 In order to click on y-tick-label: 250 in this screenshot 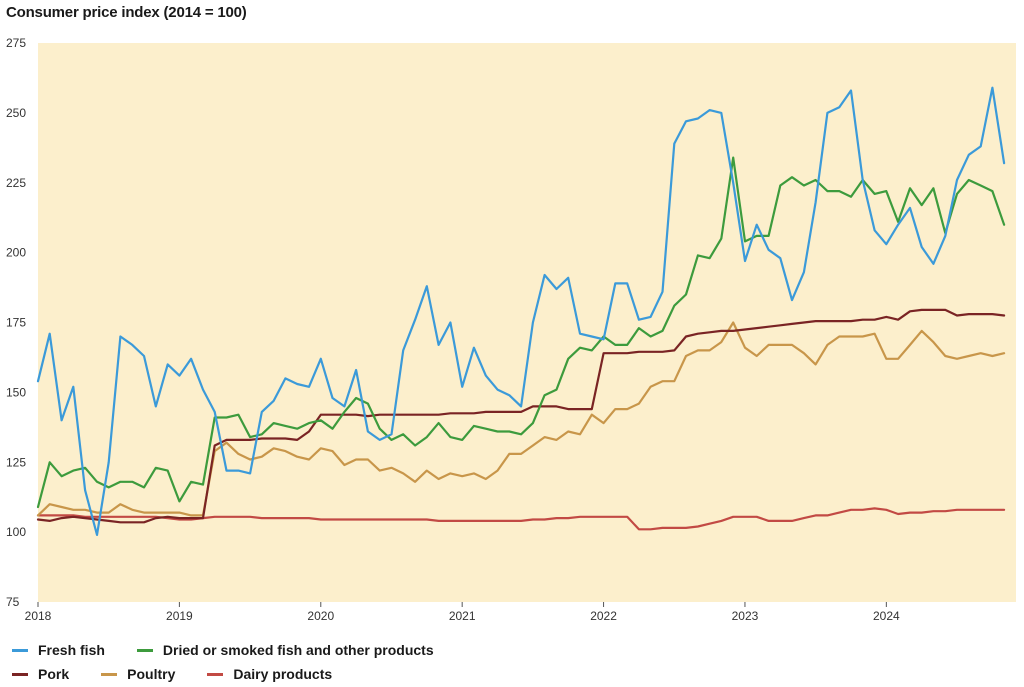, I will do `click(16, 113)`.